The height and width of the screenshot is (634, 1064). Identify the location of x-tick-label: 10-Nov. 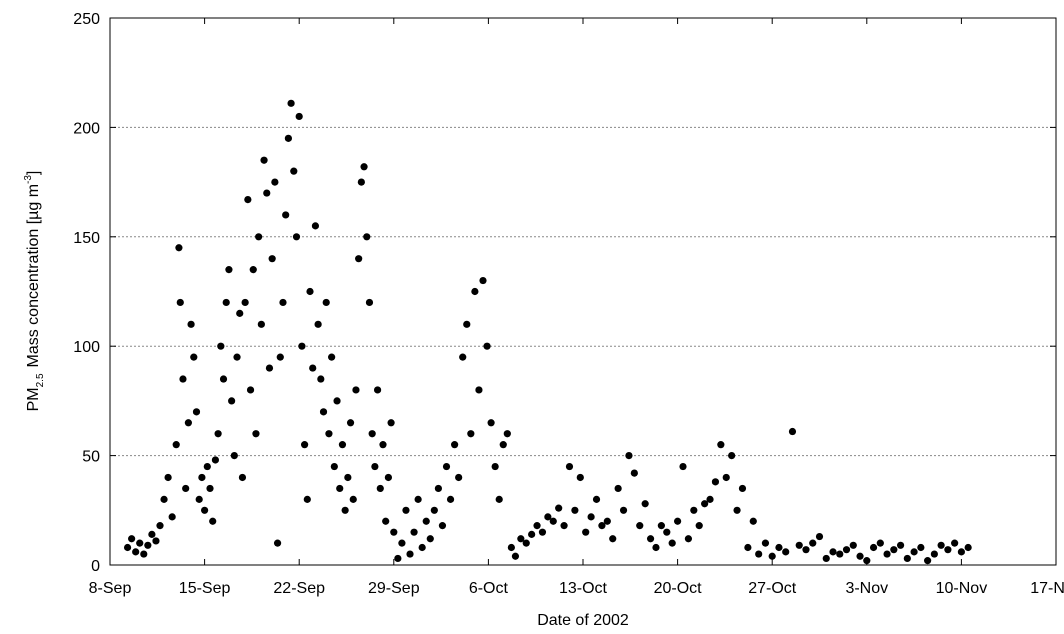
(962, 588).